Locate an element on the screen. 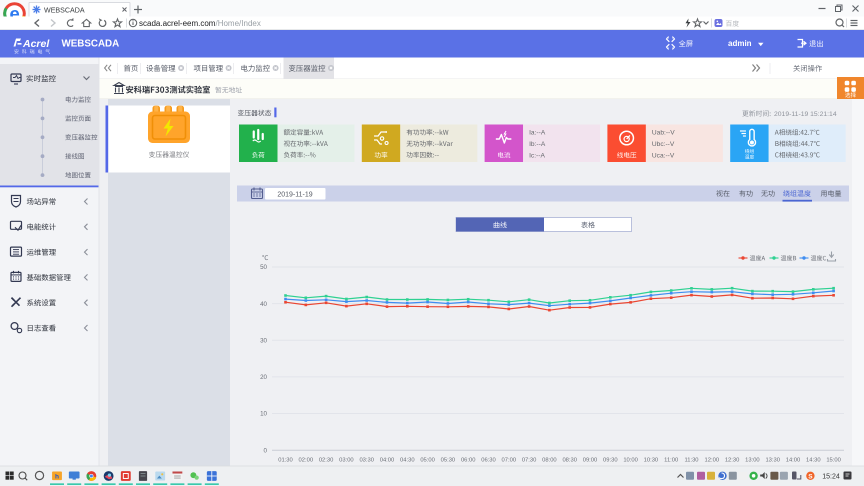 The width and height of the screenshot is (864, 486). svg-text: 11:30 is located at coordinates (691, 461).